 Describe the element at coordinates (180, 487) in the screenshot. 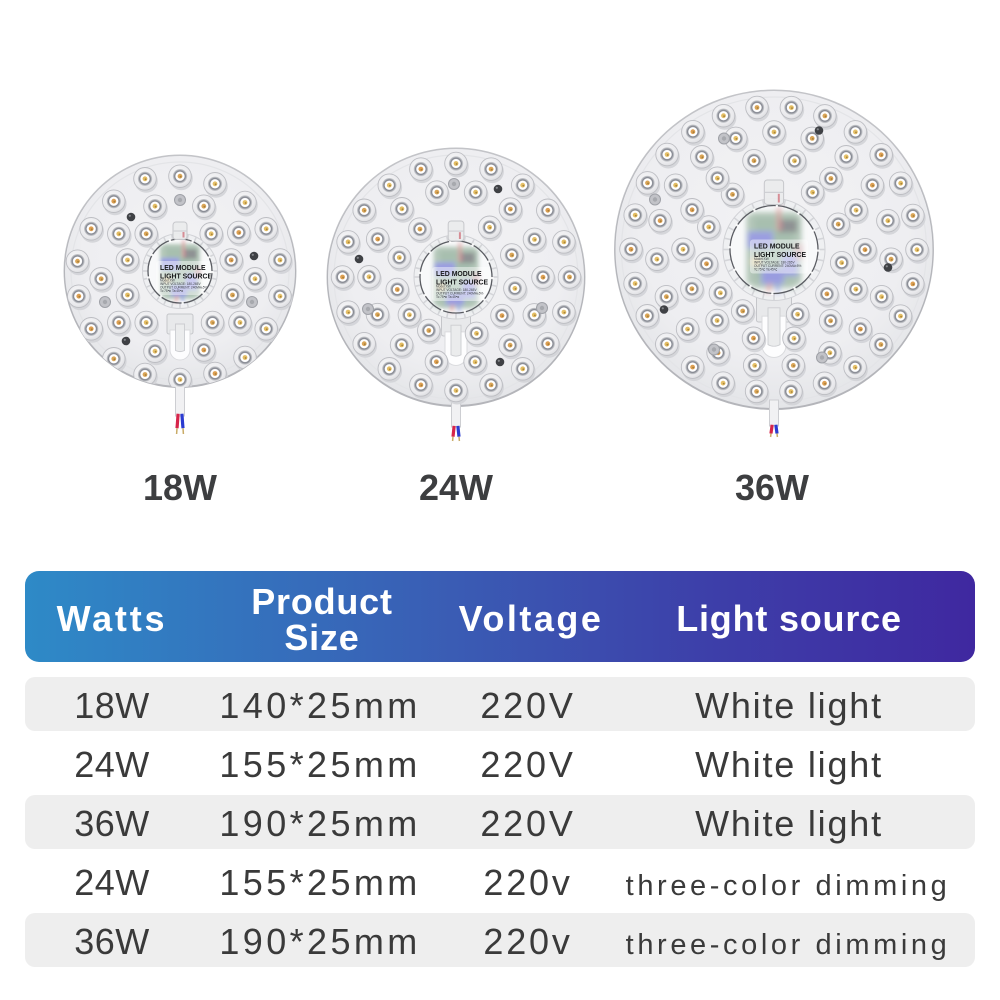

I see `svg-text: 18W` at that location.